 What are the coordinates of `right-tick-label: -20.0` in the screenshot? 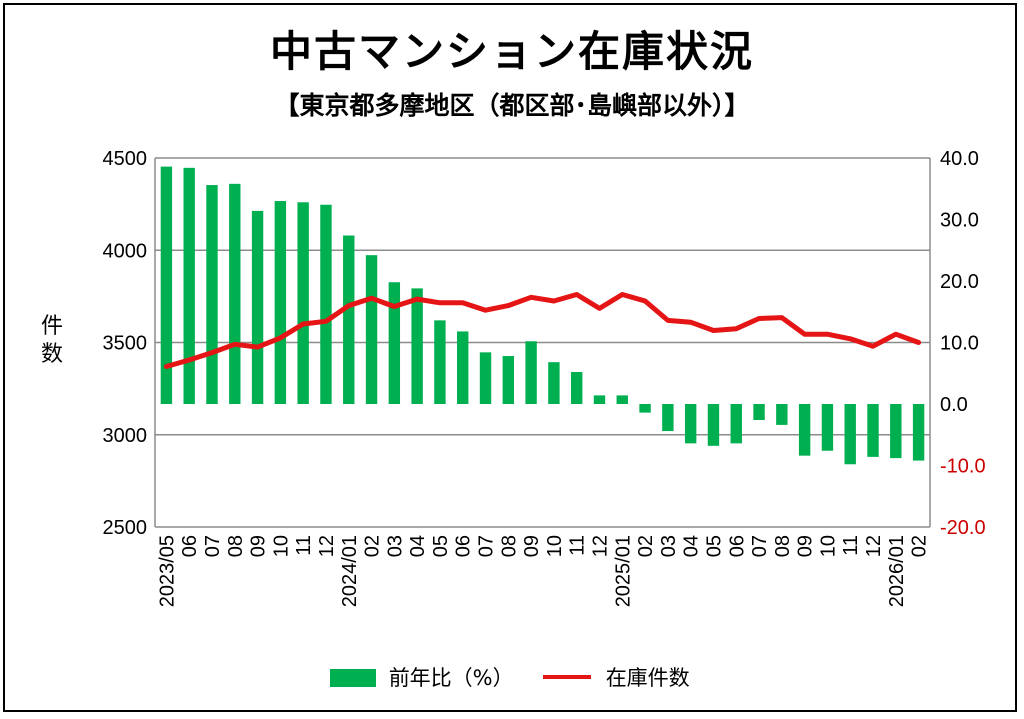 It's located at (963, 528).